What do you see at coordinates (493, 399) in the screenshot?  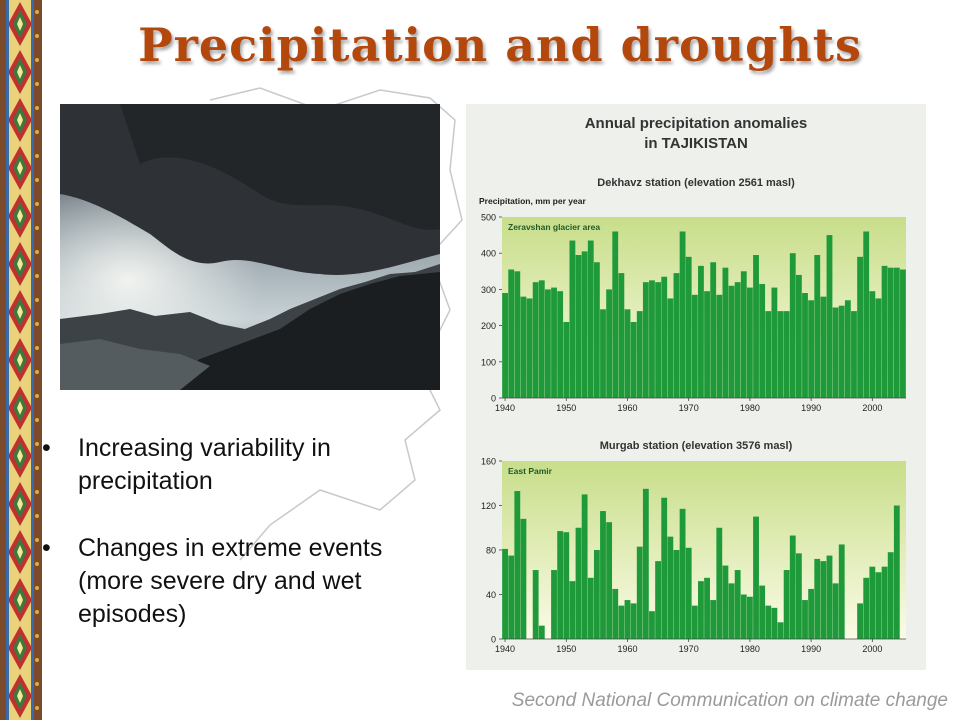 I see `dekhavz-ytick-label: 0` at bounding box center [493, 399].